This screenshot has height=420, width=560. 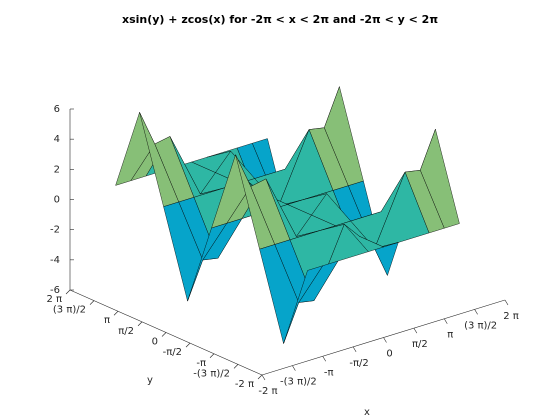 What do you see at coordinates (480, 325) in the screenshot?
I see `x-tick-label: (3 π)/2` at bounding box center [480, 325].